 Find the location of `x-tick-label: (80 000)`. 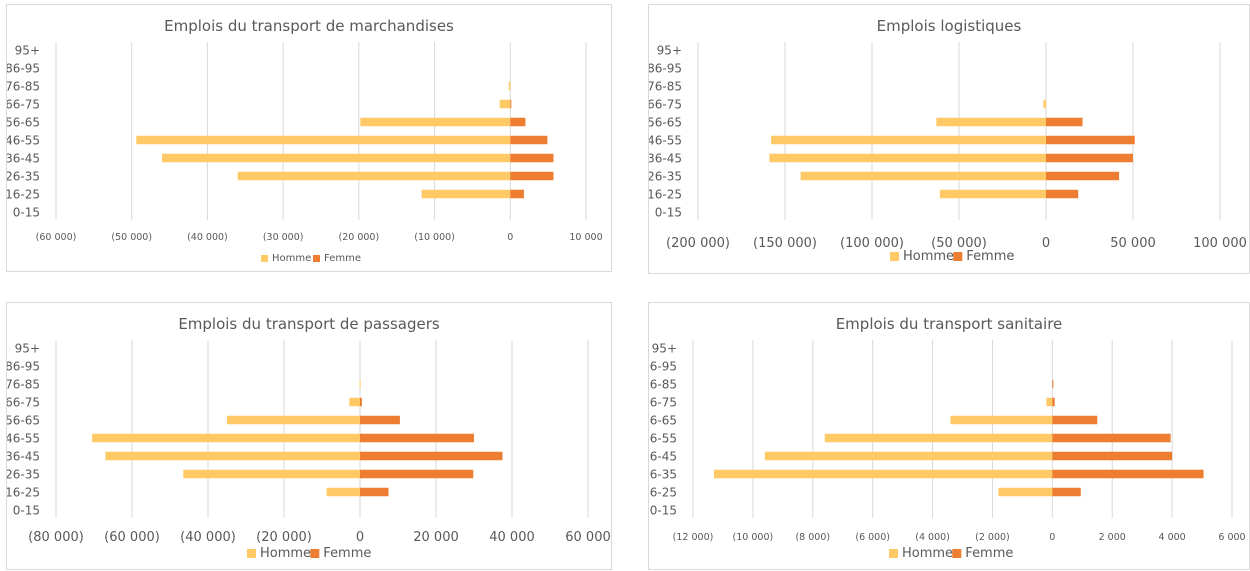

x-tick-label: (80 000) is located at coordinates (56, 537).